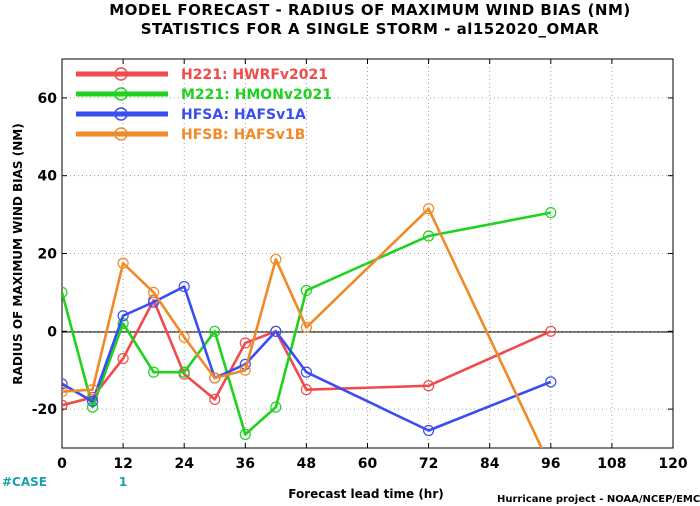 This screenshot has height=506, width=700. I want to click on legend-label: M221: HMONv2021, so click(256, 95).